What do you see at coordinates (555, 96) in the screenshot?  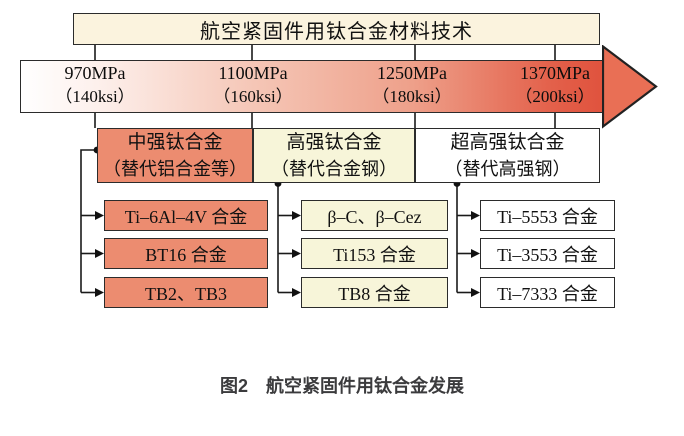 I see `strength-ksi: （200ksi）` at bounding box center [555, 96].